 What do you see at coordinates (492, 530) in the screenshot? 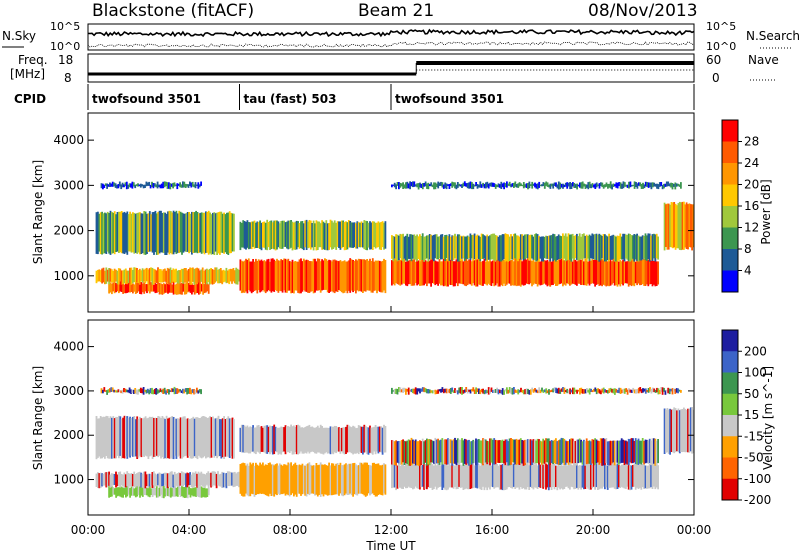
I see `x-tick-label: 16:00` at bounding box center [492, 530].